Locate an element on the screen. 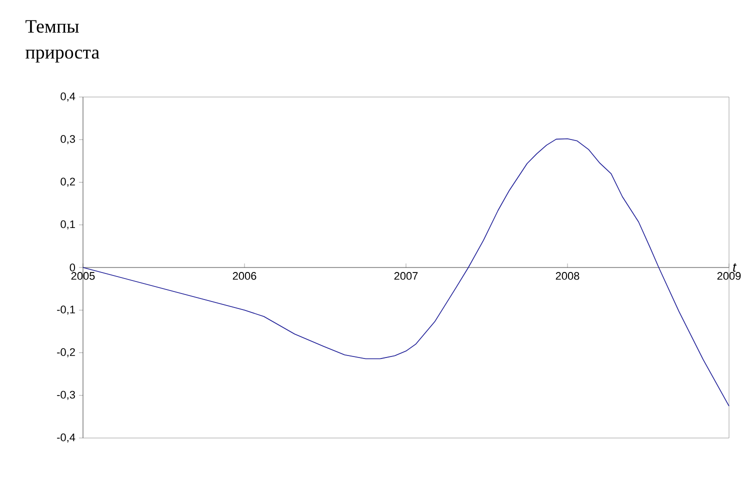 This screenshot has width=746, height=482. y-tick-label: 0,3 is located at coordinates (67, 139).